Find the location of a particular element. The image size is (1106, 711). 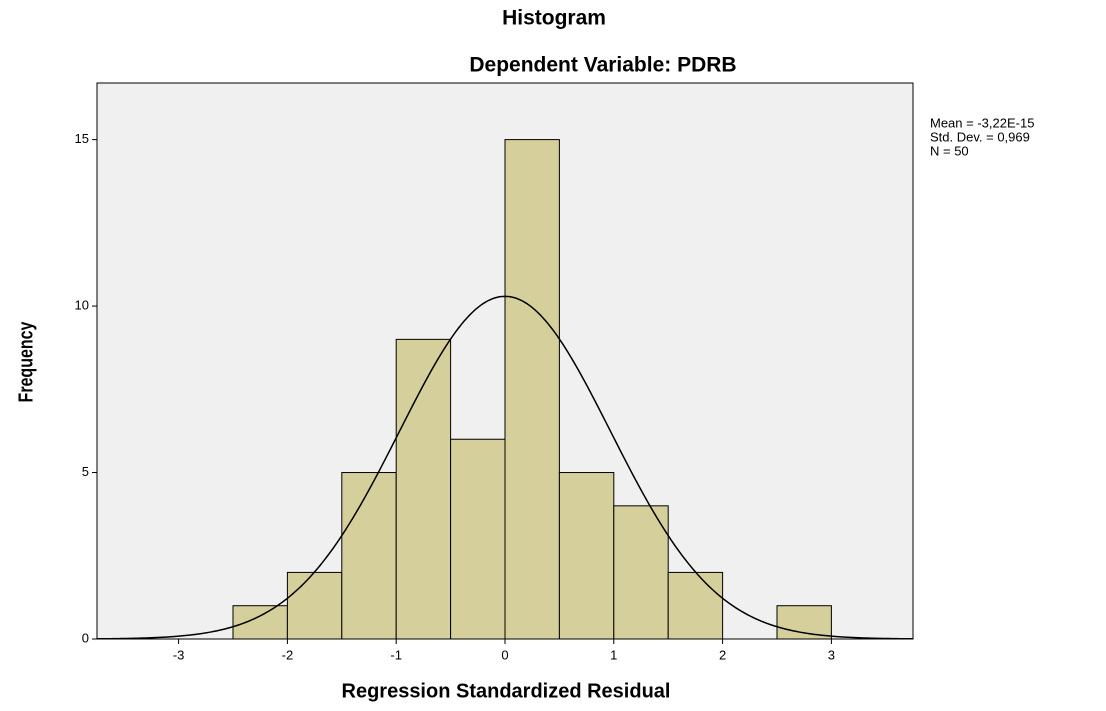

x-tick-label: -1 is located at coordinates (396, 654).